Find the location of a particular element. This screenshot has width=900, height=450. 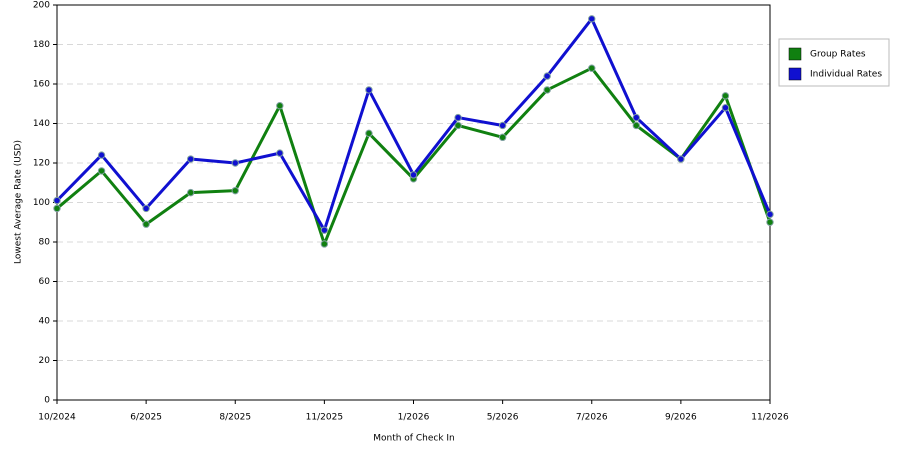

x-tick-label: 8/2025 is located at coordinates (235, 418).